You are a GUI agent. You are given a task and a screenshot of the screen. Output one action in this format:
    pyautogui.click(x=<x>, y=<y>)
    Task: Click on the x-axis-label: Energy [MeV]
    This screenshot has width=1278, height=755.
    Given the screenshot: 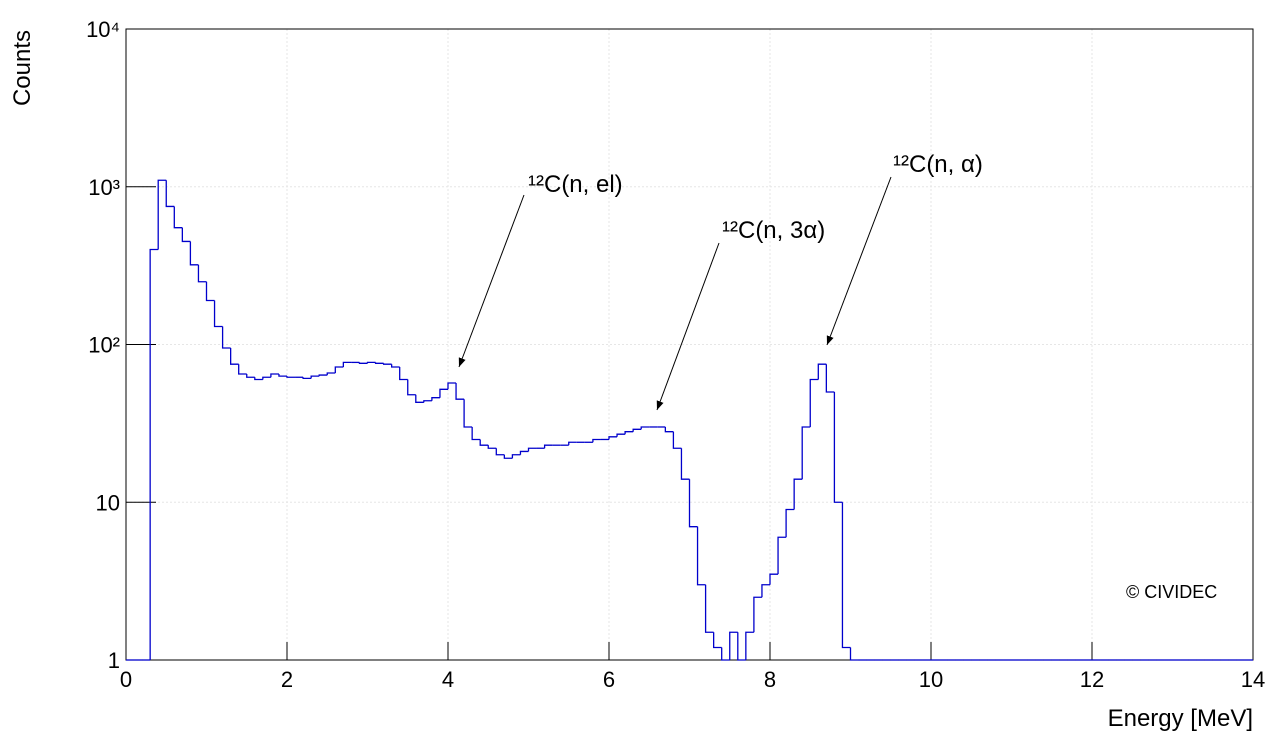 What is the action you would take?
    pyautogui.click(x=1180, y=718)
    